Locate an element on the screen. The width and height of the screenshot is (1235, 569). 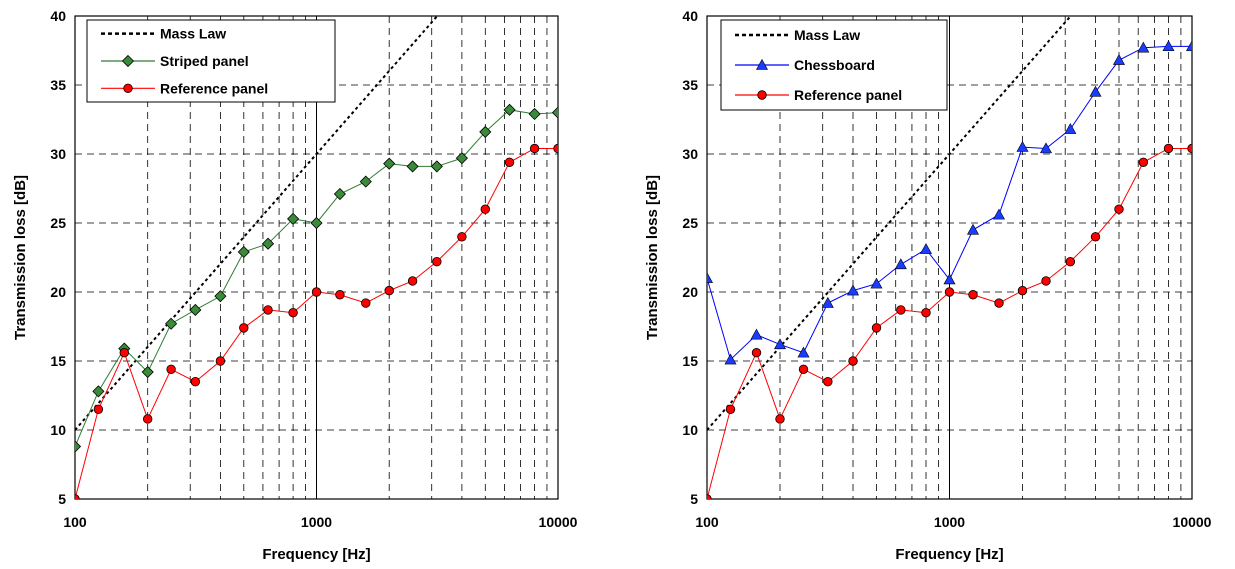
x-tick-label: 100 is located at coordinates (707, 522).